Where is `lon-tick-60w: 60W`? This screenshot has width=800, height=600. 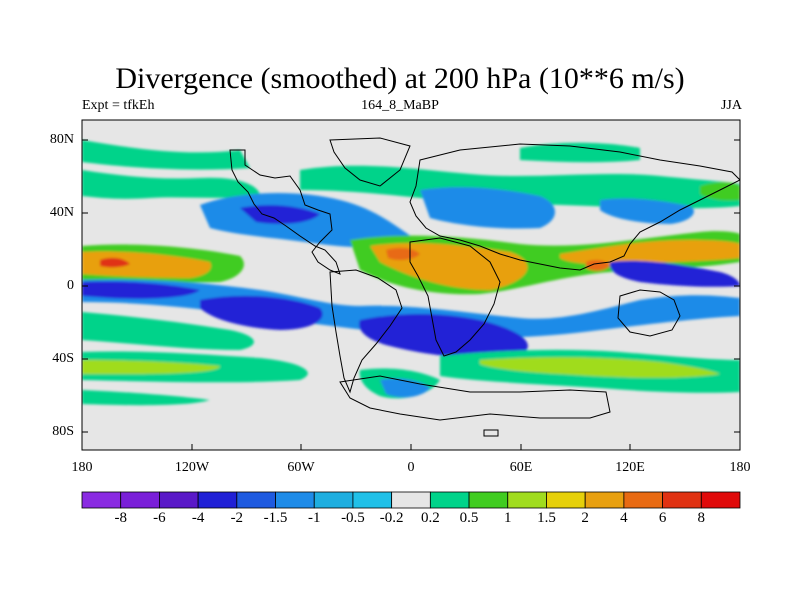
lon-tick-60w: 60W is located at coordinates (301, 467).